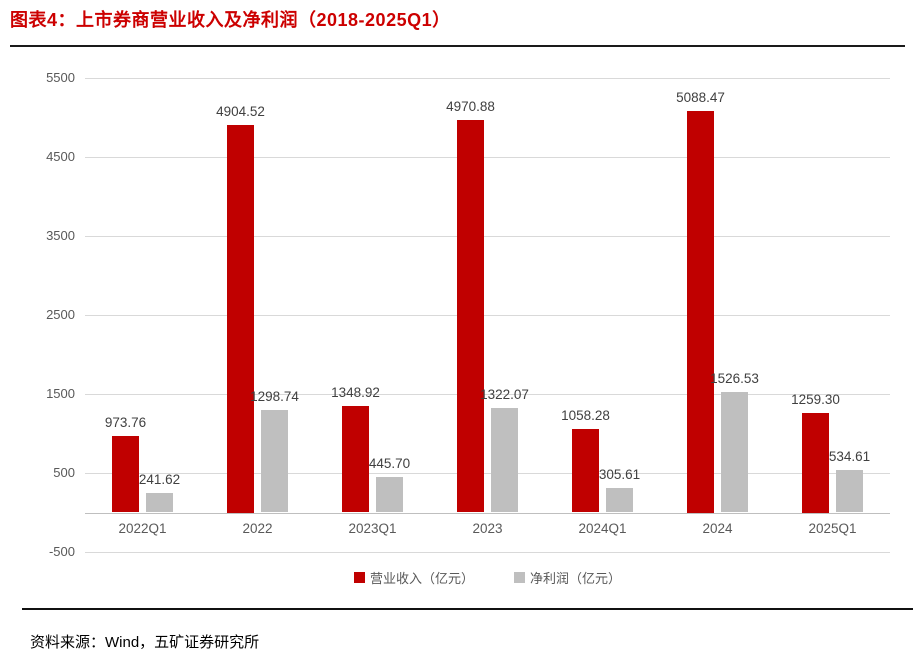 The image size is (921, 672). What do you see at coordinates (487, 528) in the screenshot?
I see `x-axis-label: 2023` at bounding box center [487, 528].